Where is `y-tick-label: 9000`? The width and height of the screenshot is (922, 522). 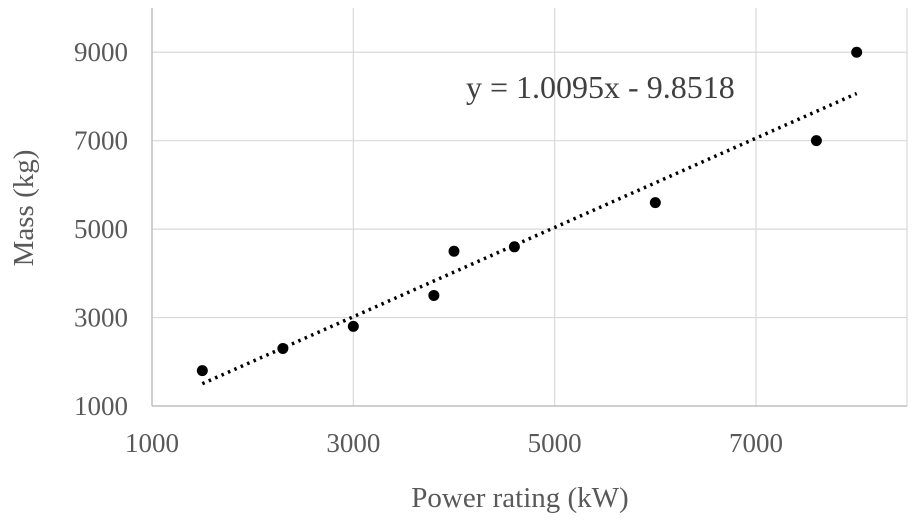 y-tick-label: 9000 is located at coordinates (101, 52).